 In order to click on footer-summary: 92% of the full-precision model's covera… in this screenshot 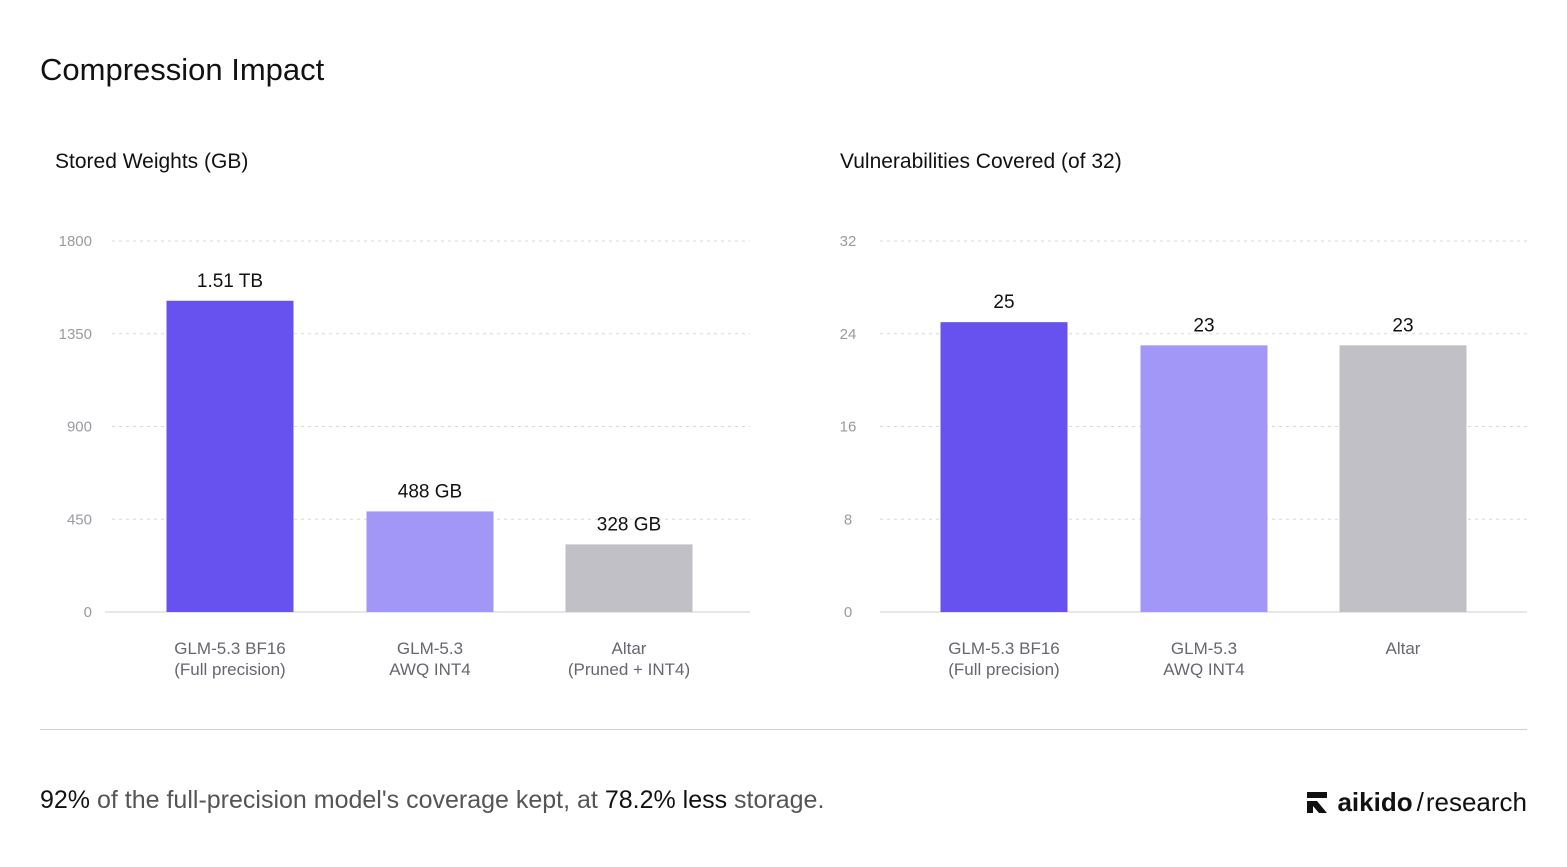, I will do `click(432, 800)`.